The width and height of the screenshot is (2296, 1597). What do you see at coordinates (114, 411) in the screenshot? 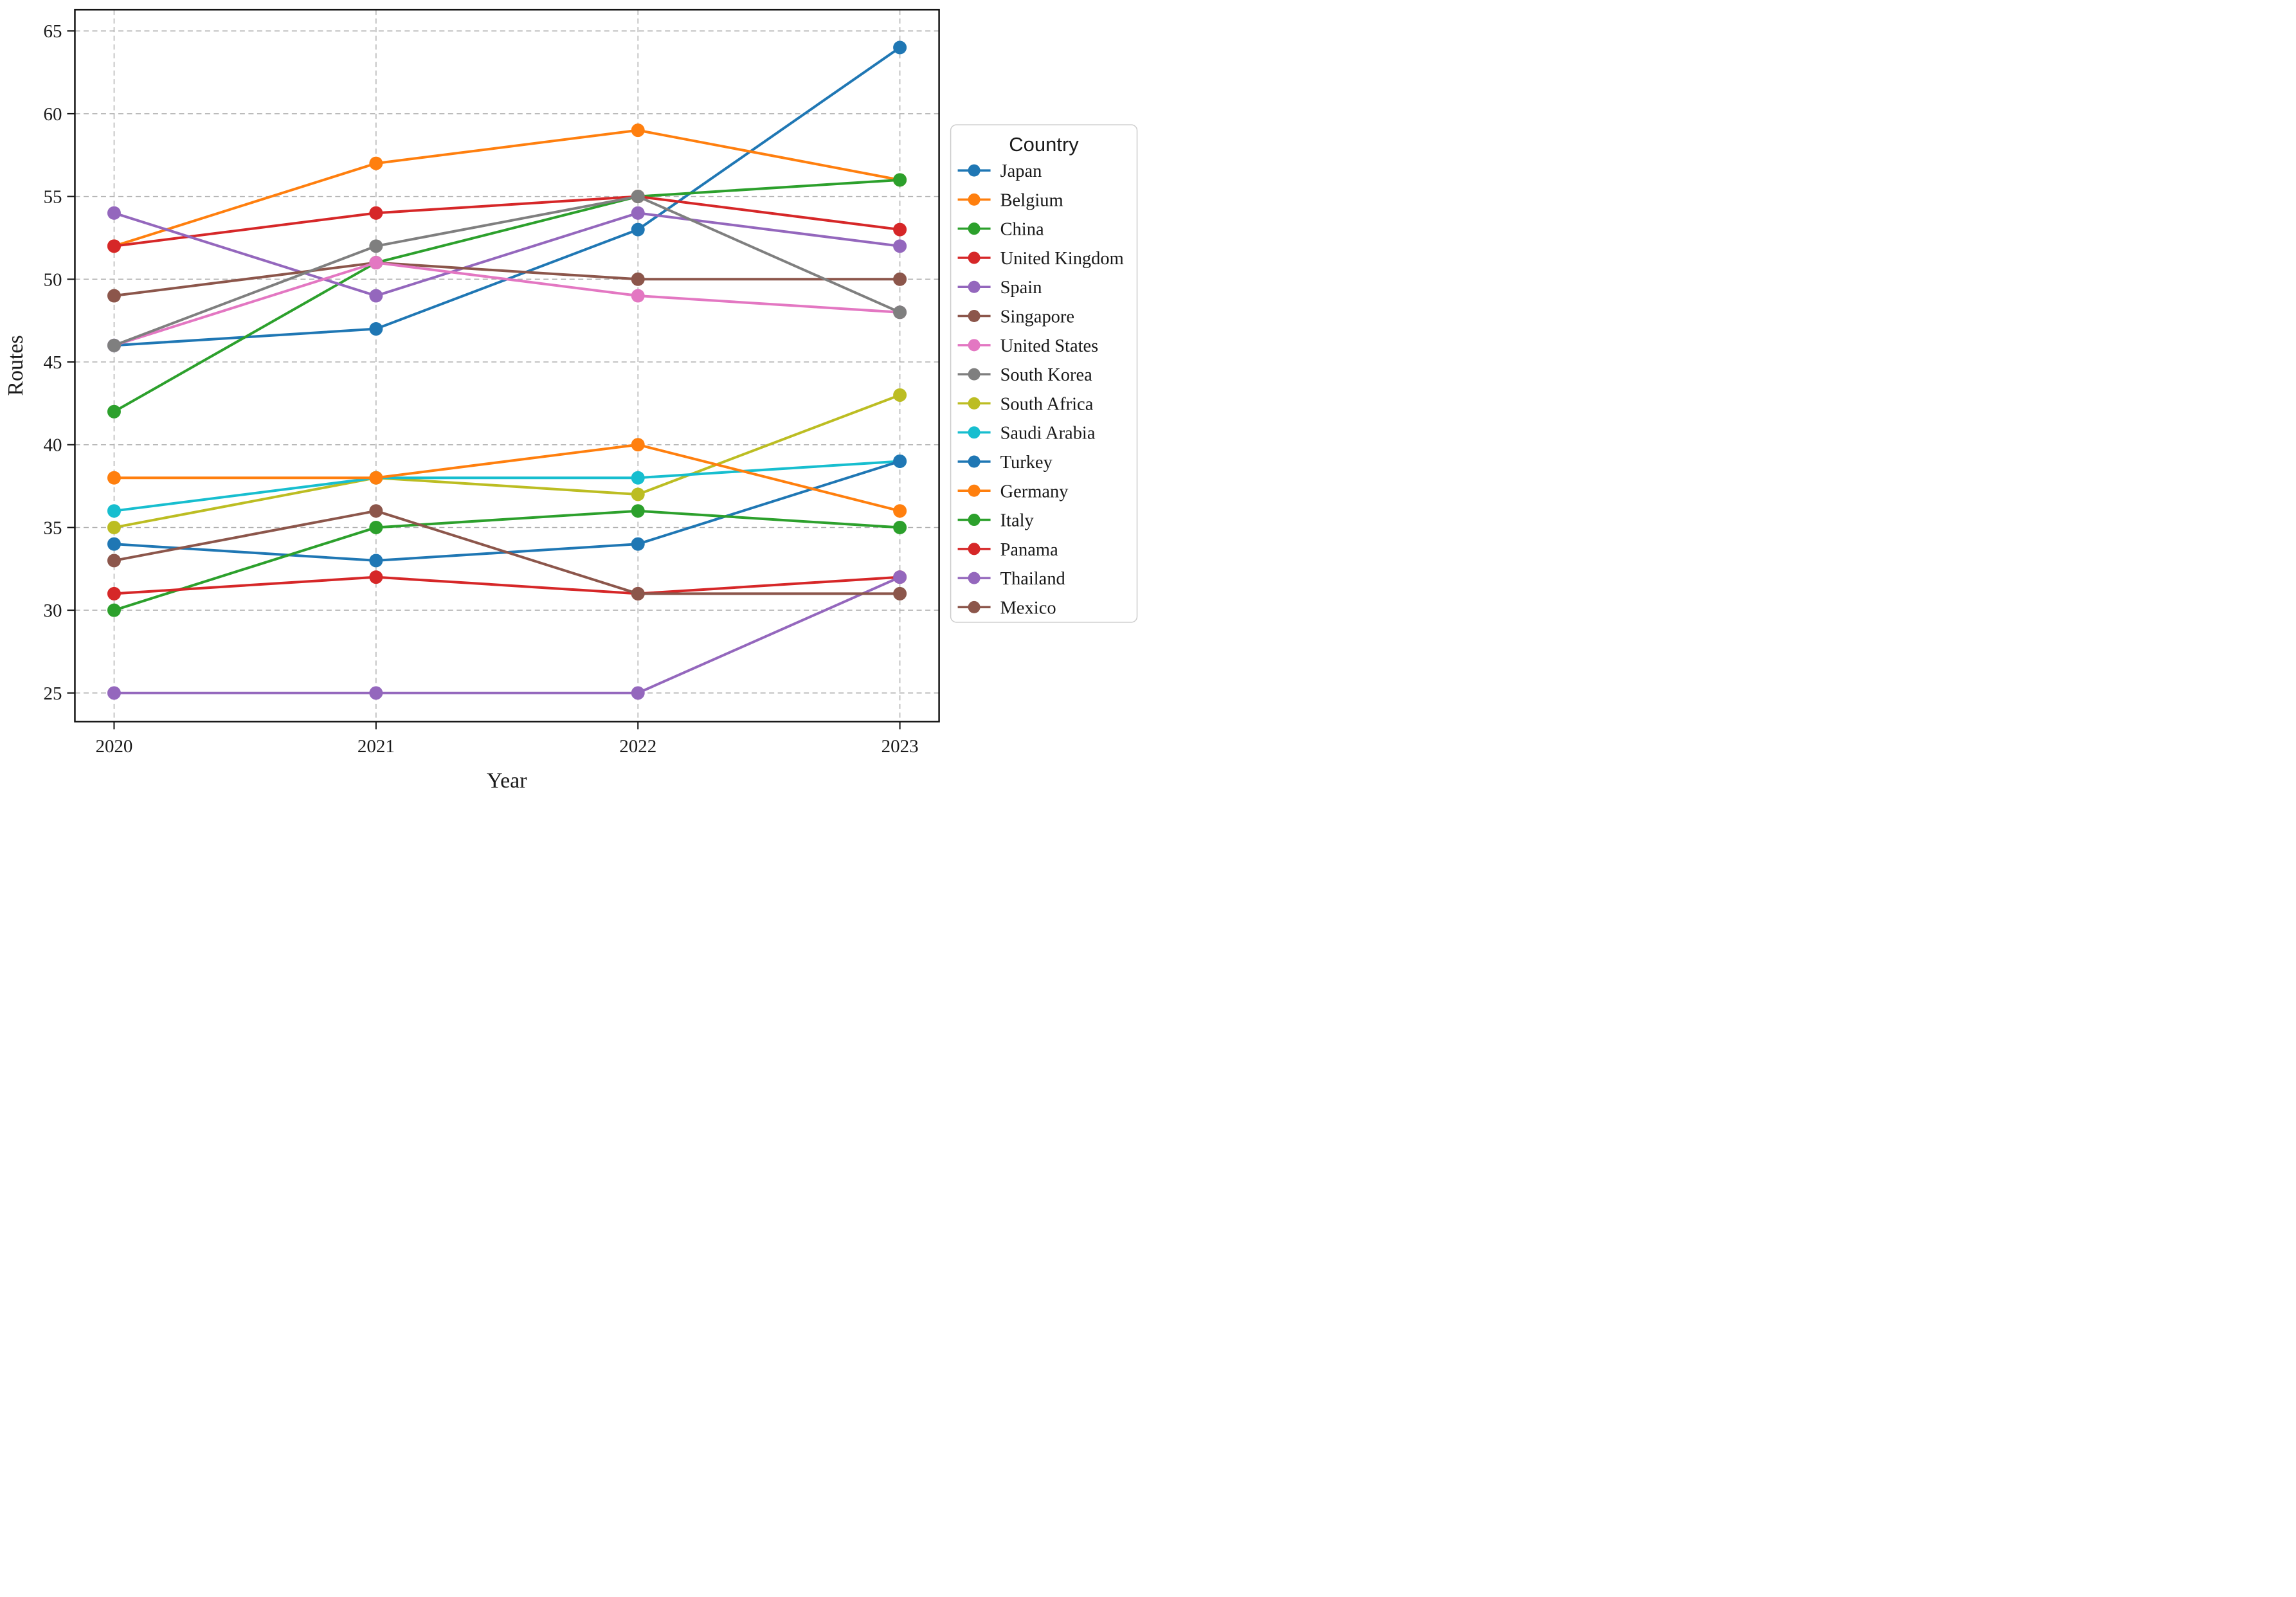
I see `series-marker-china-2020` at bounding box center [114, 411].